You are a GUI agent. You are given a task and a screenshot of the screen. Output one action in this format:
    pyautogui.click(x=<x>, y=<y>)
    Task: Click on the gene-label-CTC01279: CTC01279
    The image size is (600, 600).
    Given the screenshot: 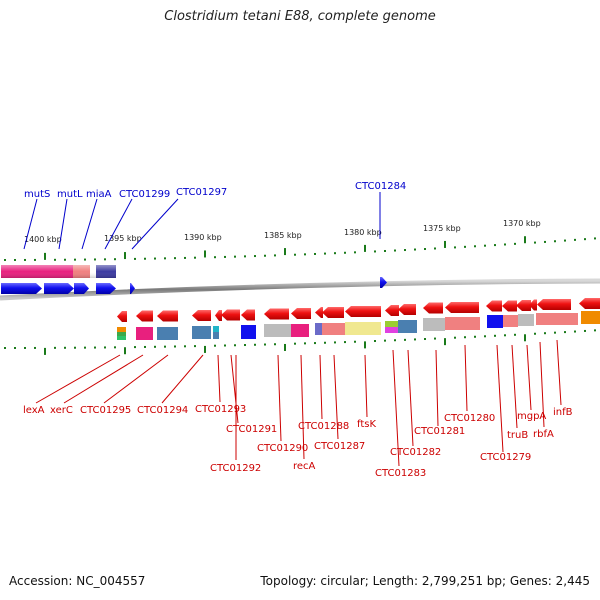 What is the action you would take?
    pyautogui.click(x=505, y=457)
    